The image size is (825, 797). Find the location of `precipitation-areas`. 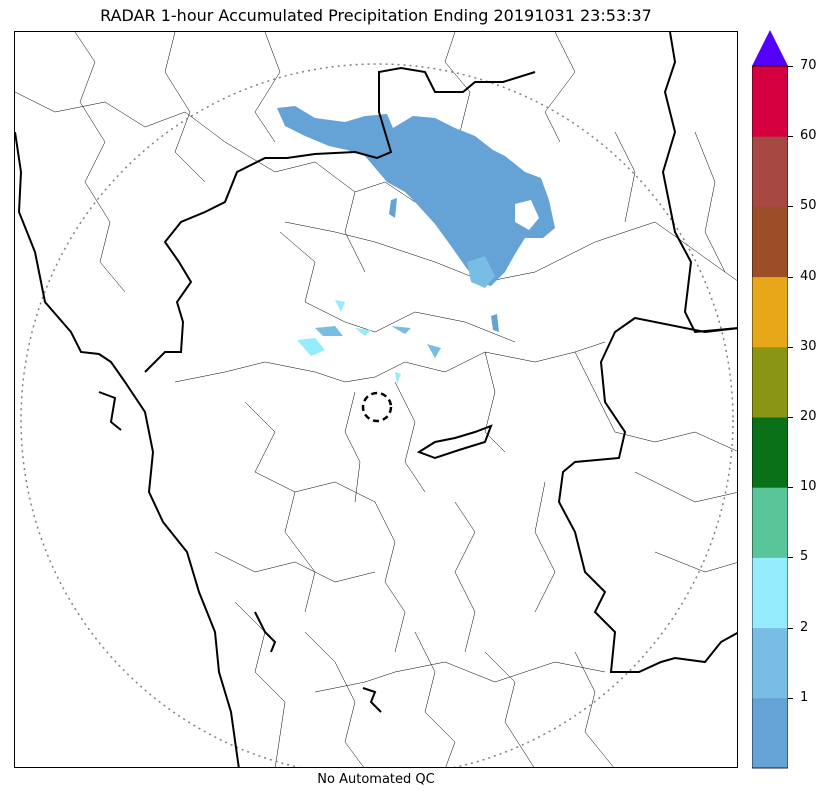

precipitation-areas is located at coordinates (416, 245).